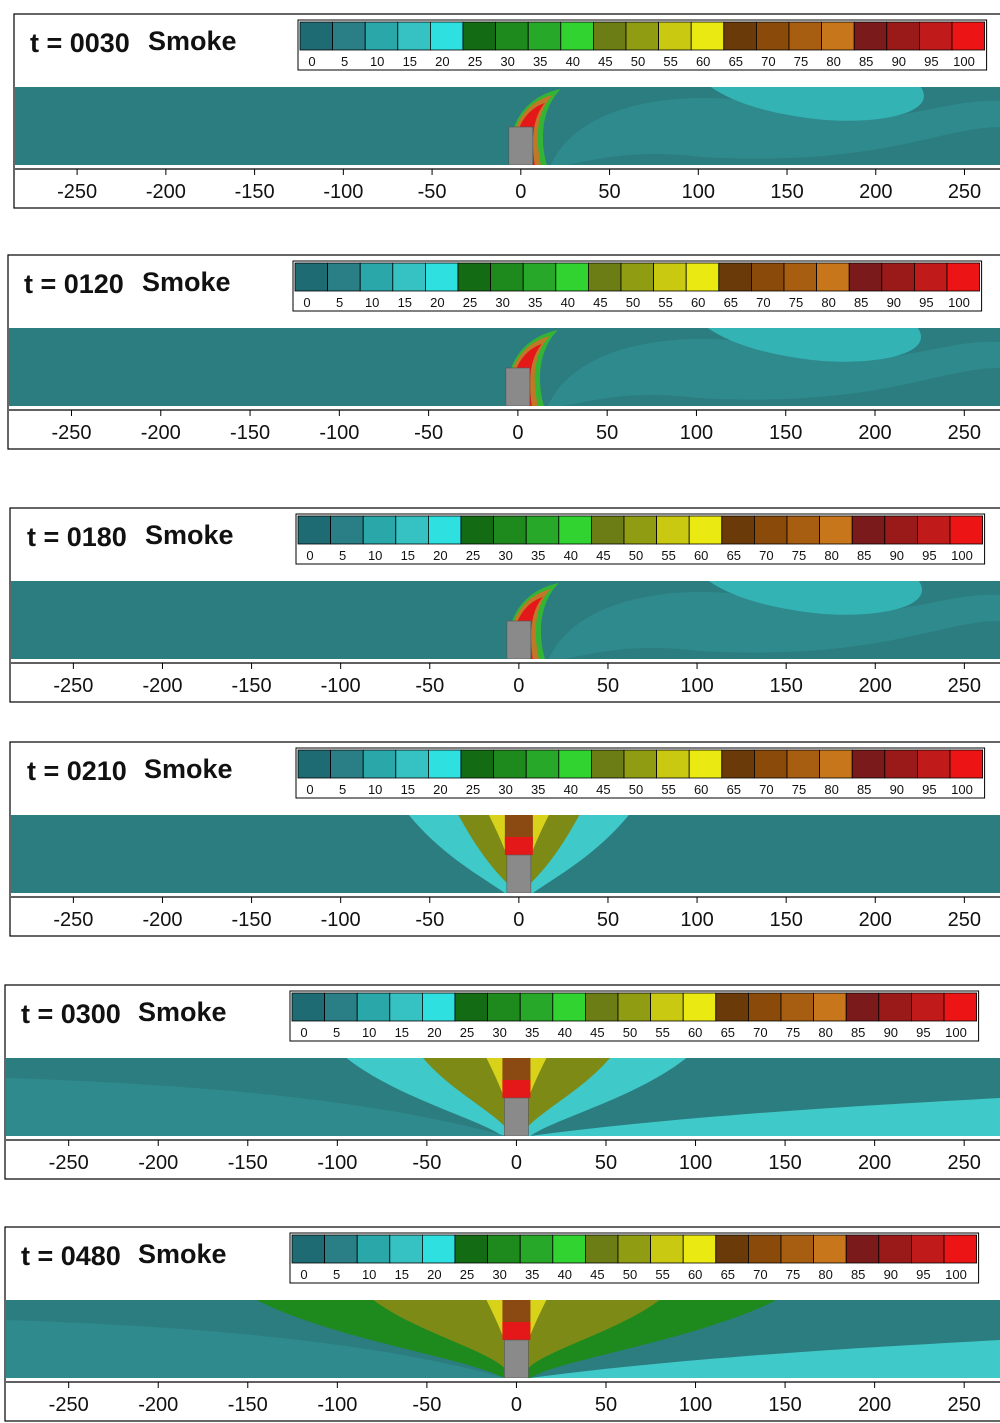 This screenshot has height=1423, width=1000. I want to click on x-tick-label: -250, so click(71, 433).